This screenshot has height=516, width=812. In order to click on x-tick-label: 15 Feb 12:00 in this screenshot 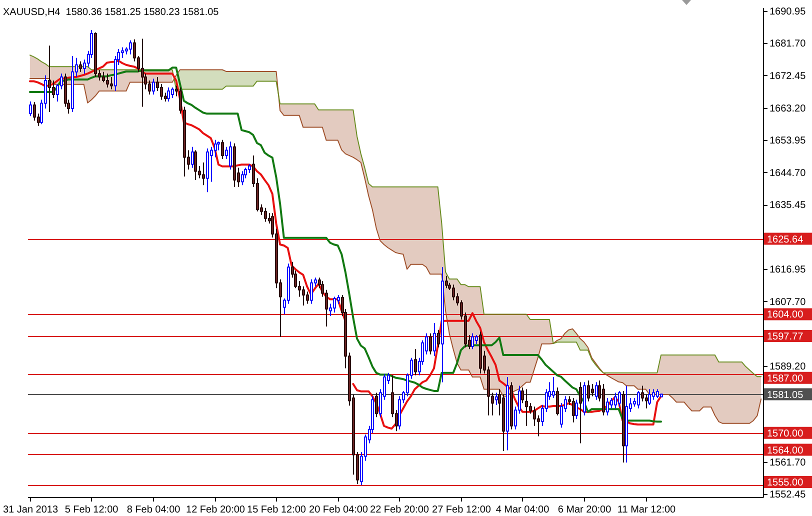, I will do `click(276, 510)`.